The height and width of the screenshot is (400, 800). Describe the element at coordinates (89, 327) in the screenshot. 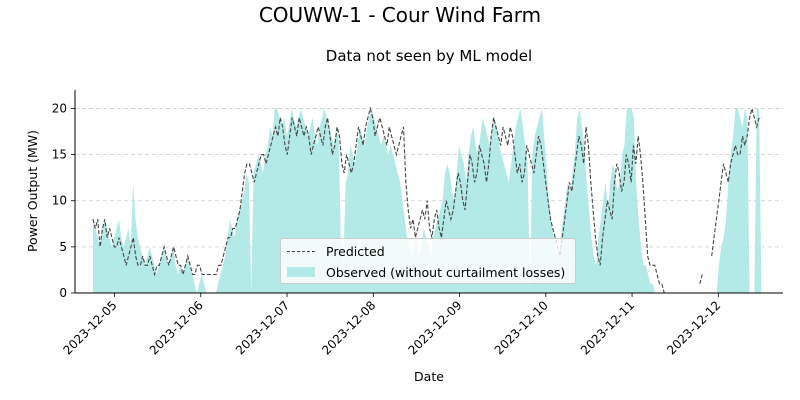

I see `x-tick-label: 2023-12-05` at that location.